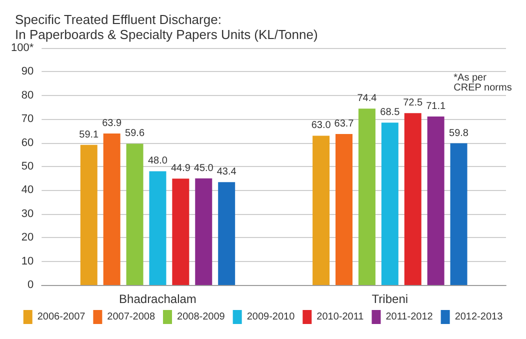  Describe the element at coordinates (31, 285) in the screenshot. I see `y-tick-label: 0` at that location.